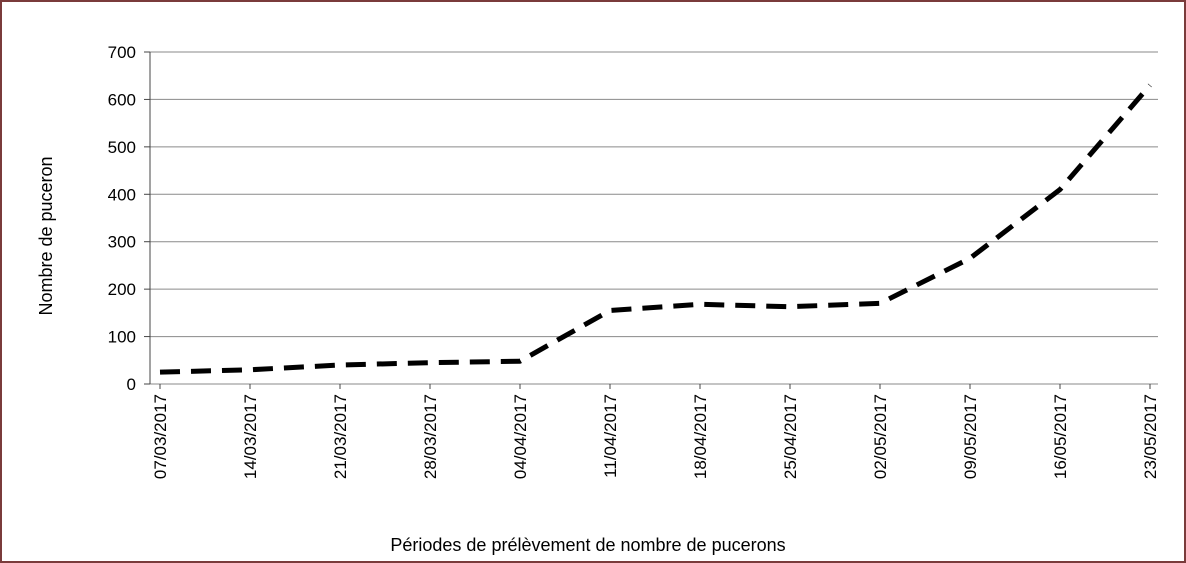 Image resolution: width=1186 pixels, height=563 pixels. Describe the element at coordinates (880, 436) in the screenshot. I see `x-tick-label: 02/05/2017` at that location.